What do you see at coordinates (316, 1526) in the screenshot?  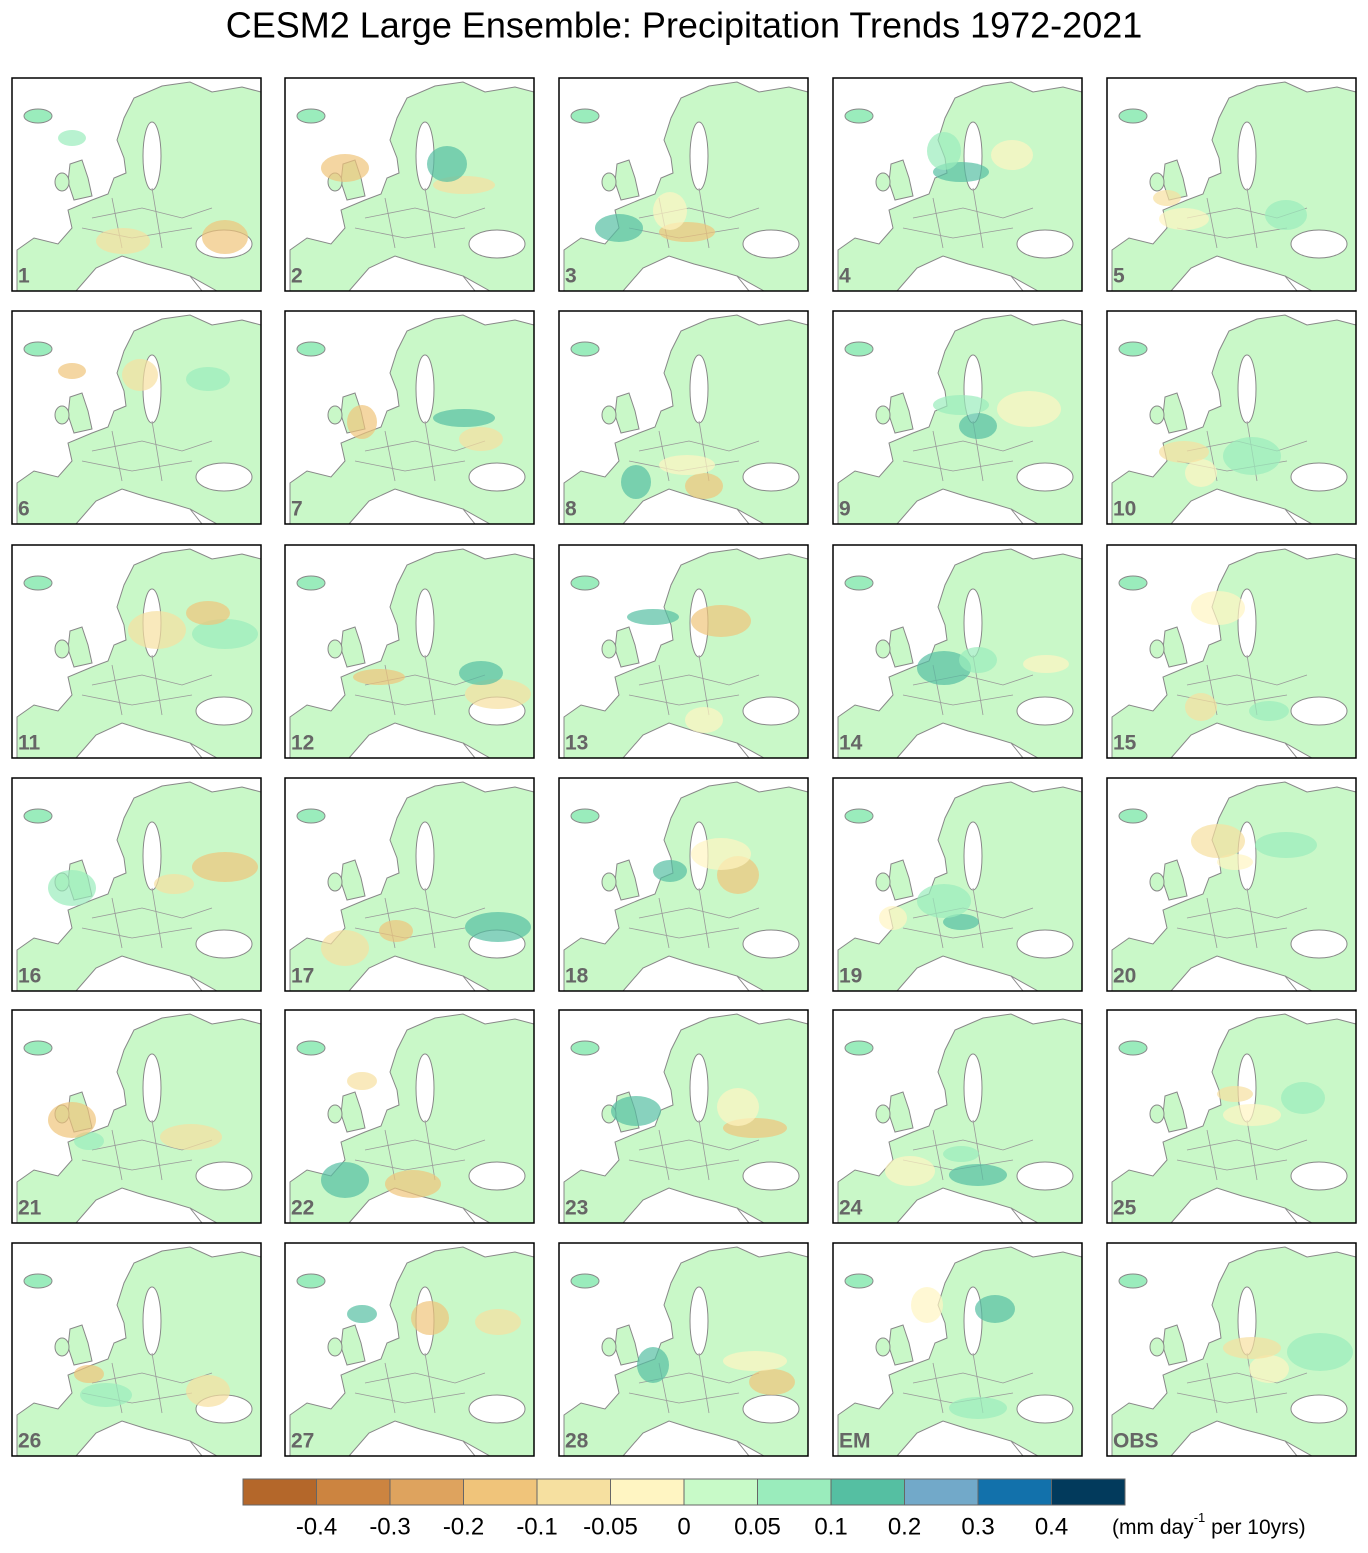 I see `colorbar-tick-label: -0.4` at bounding box center [316, 1526].